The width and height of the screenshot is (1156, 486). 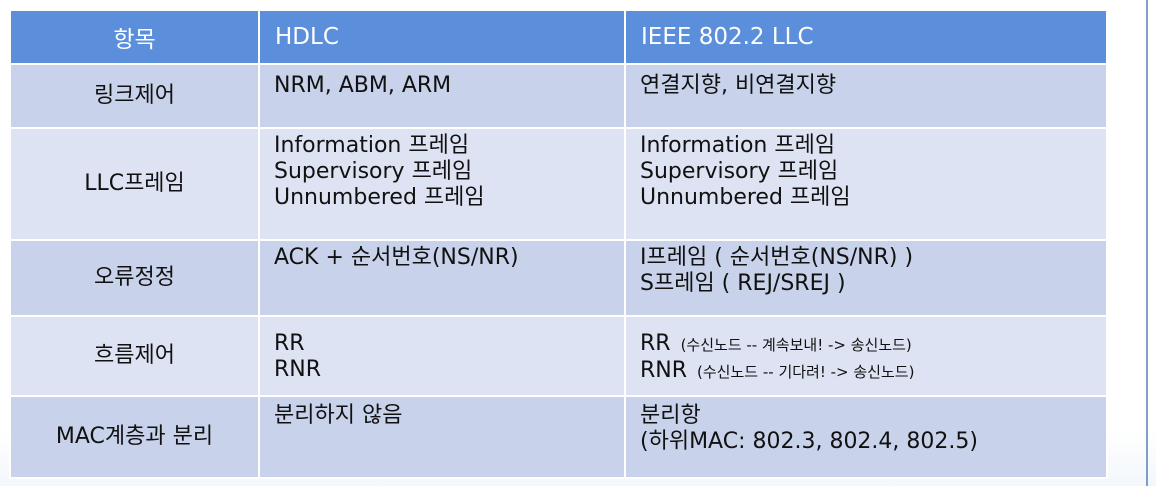 I want to click on flow-note: (수신노드 -- 기다려! -> 송신노드), so click(x=806, y=372).